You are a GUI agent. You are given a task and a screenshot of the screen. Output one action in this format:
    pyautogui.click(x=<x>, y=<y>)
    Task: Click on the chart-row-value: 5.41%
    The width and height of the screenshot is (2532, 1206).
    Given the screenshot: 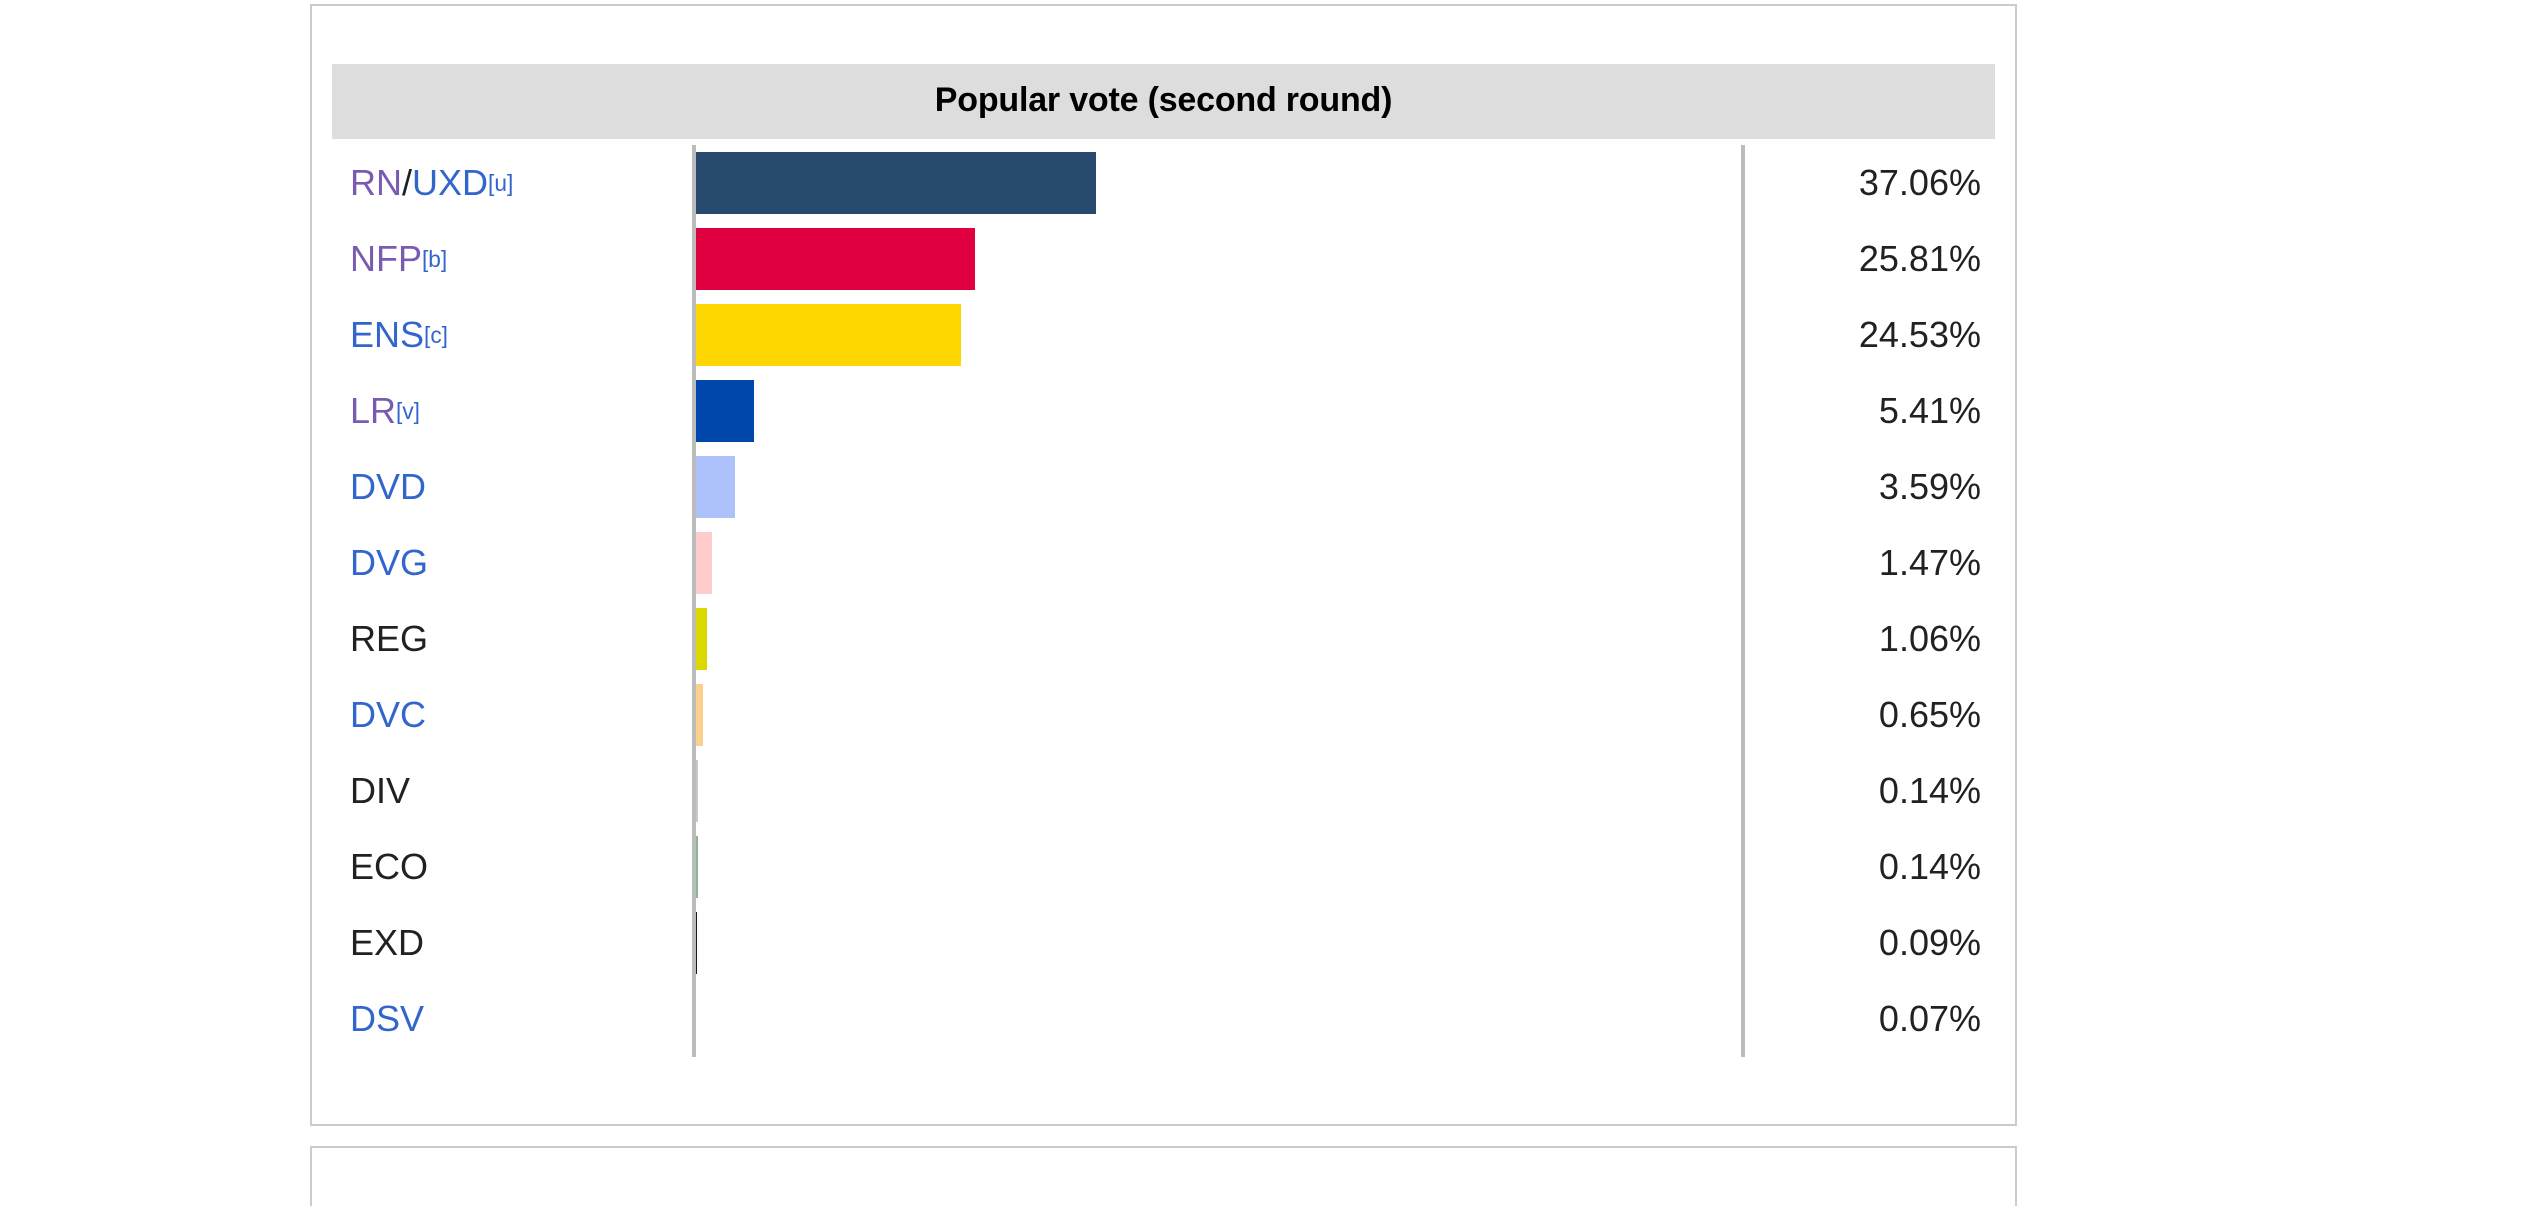 What is the action you would take?
    pyautogui.click(x=1929, y=410)
    